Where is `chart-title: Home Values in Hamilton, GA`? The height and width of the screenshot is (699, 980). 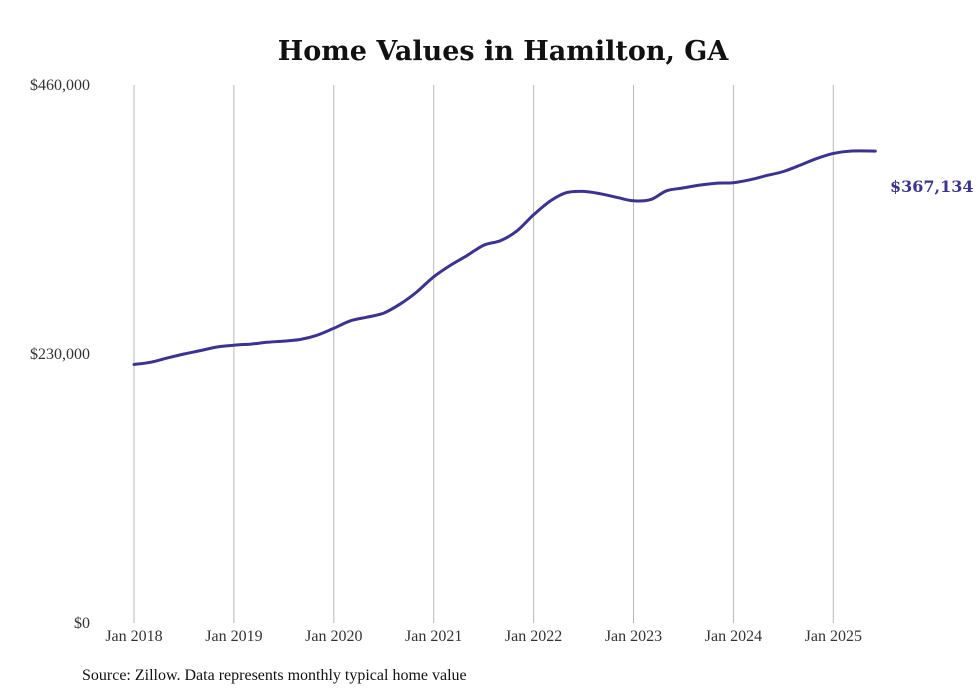 chart-title: Home Values in Hamilton, GA is located at coordinates (504, 51).